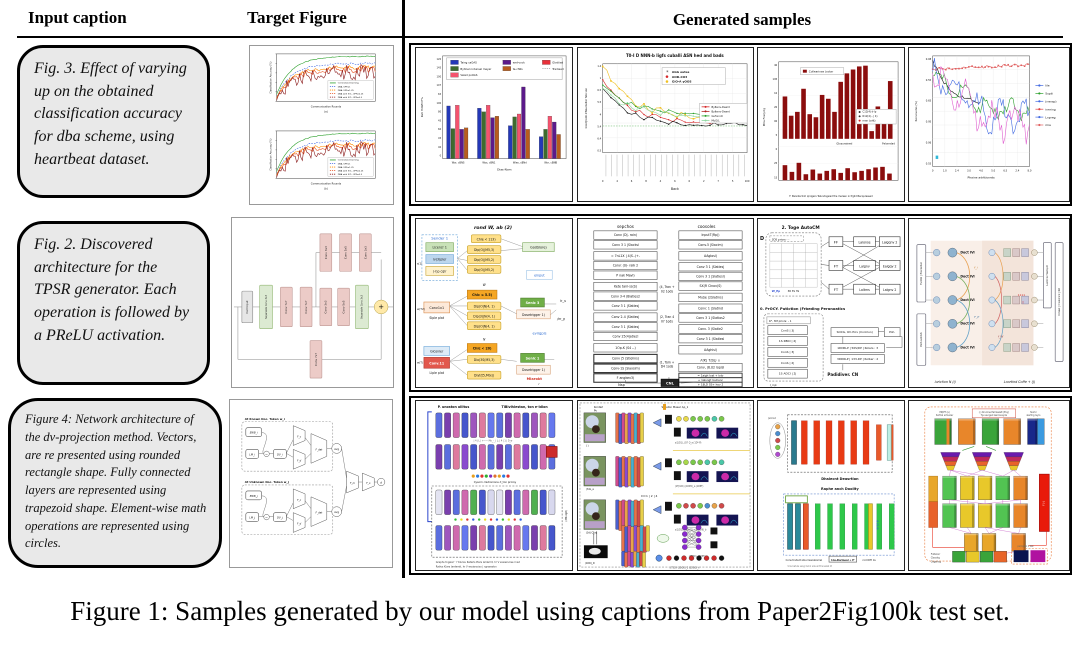  What do you see at coordinates (484, 376) in the screenshot?
I see `svg-text: Diyt(t5,Mtx()` at bounding box center [484, 376].